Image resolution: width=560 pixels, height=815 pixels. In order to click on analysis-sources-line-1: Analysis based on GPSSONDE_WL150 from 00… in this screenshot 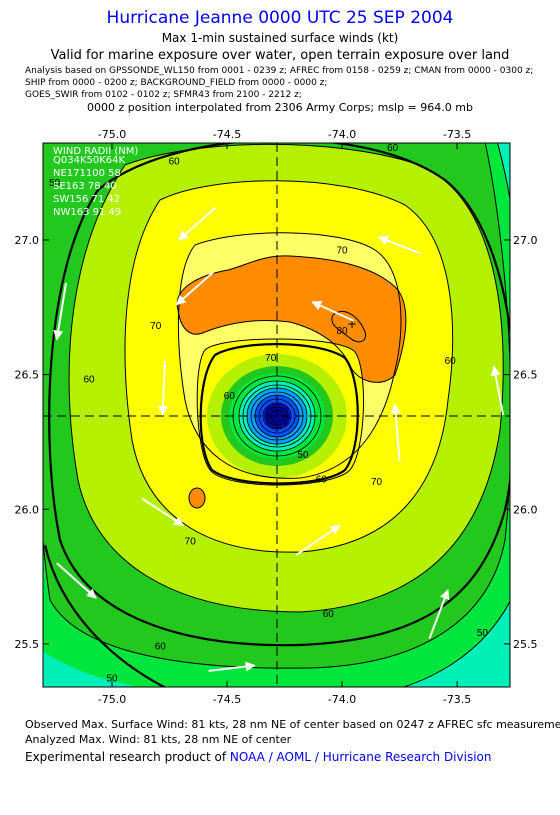, I will do `click(279, 71)`.